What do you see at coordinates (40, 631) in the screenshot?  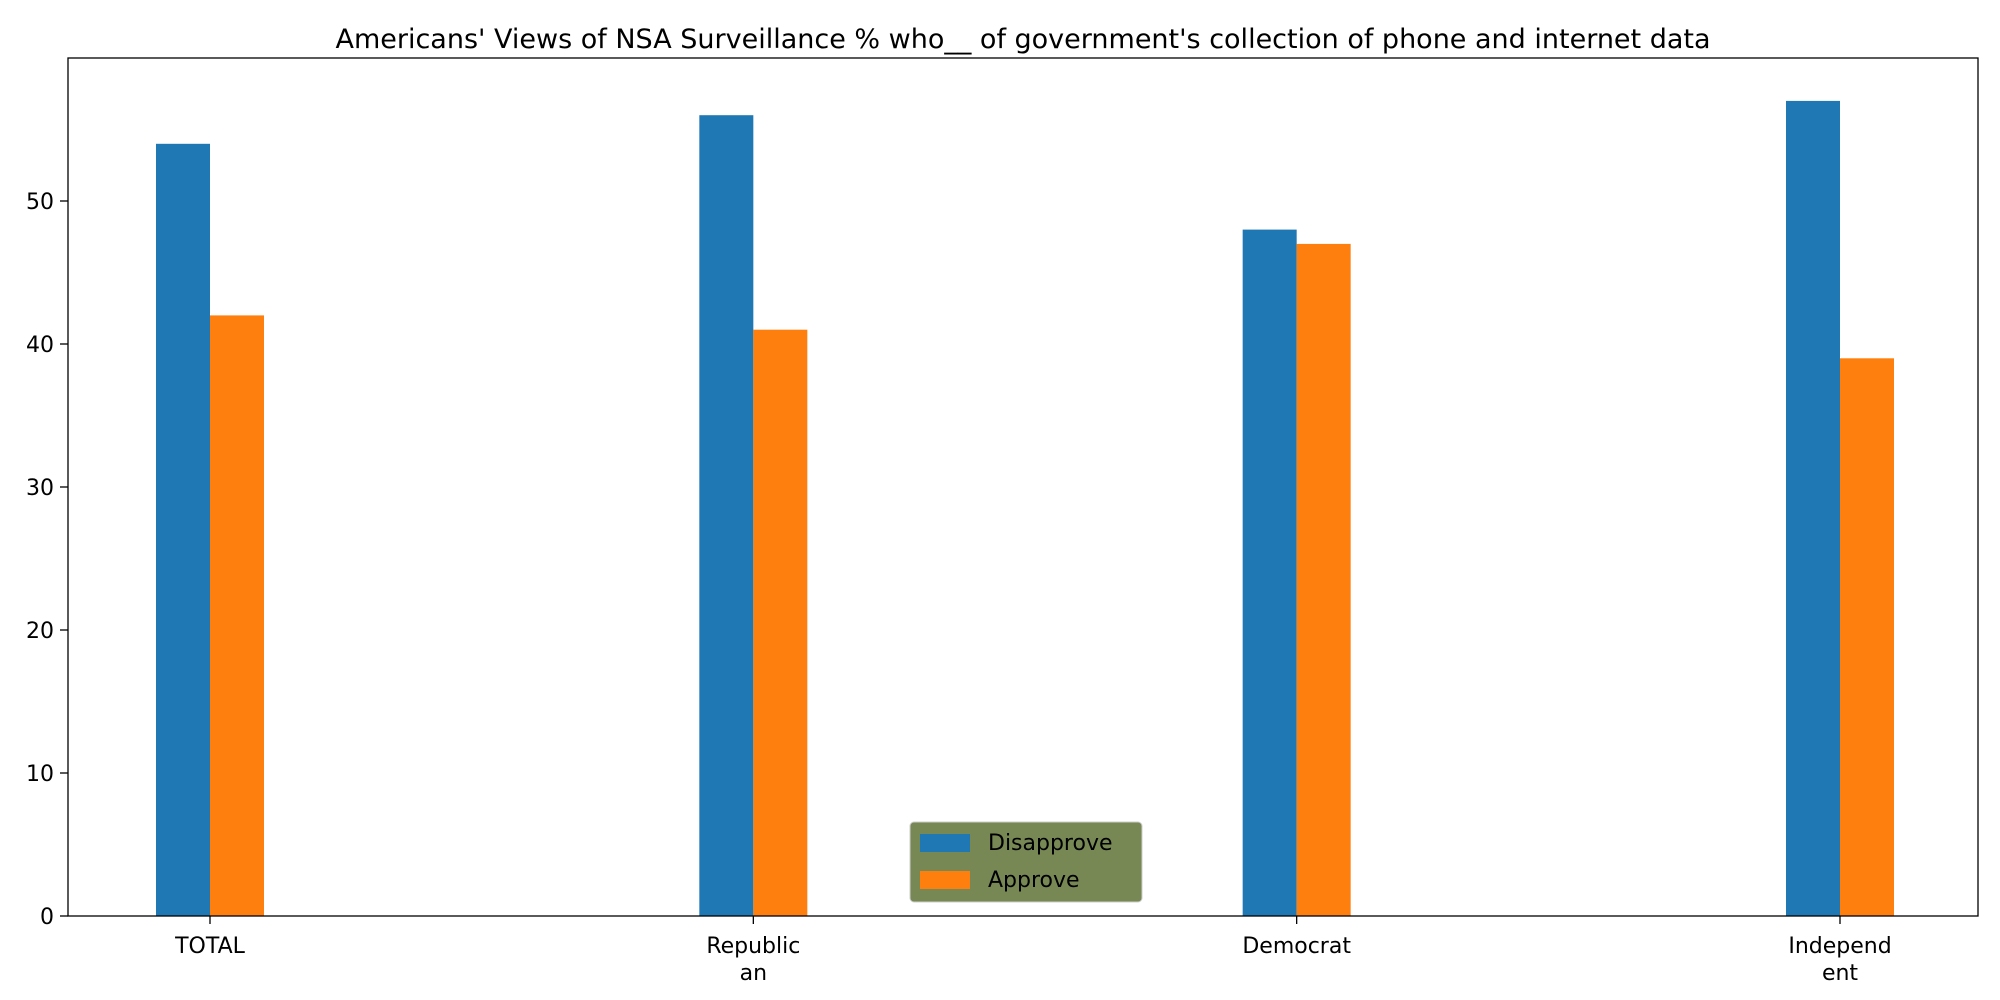 I see `y-tick-label-2: 20` at bounding box center [40, 631].